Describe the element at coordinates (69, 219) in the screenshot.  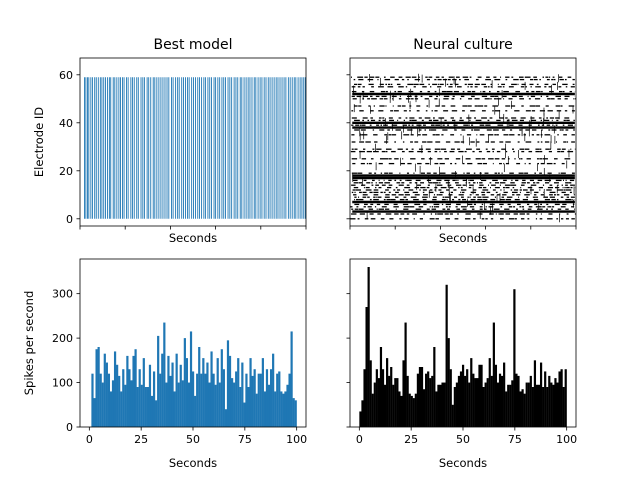
I see `y-tick-label: 0` at that location.